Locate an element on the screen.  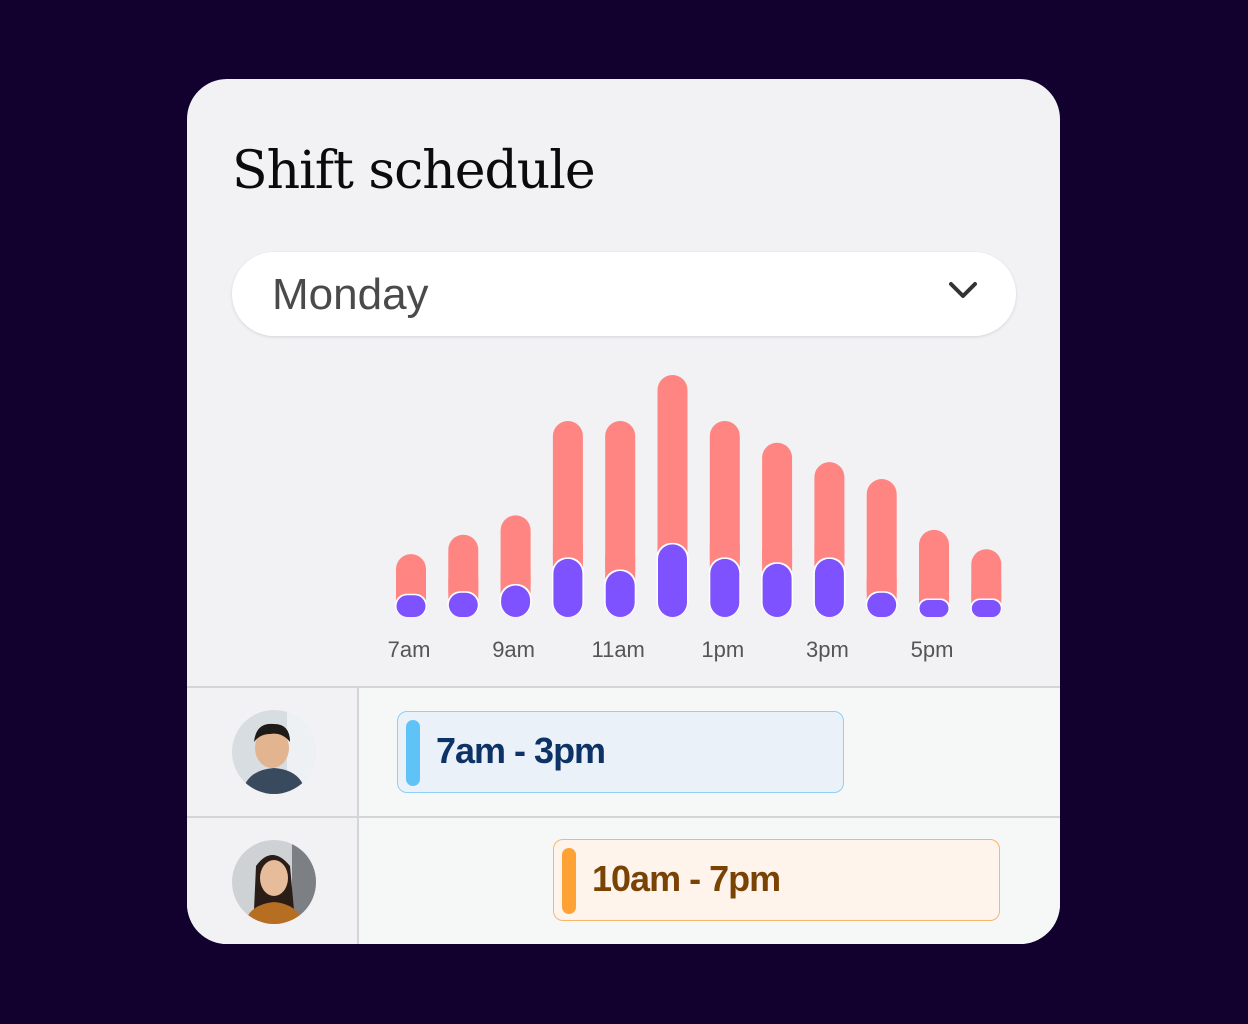
shift-time: 7am - 3pm is located at coordinates (521, 750).